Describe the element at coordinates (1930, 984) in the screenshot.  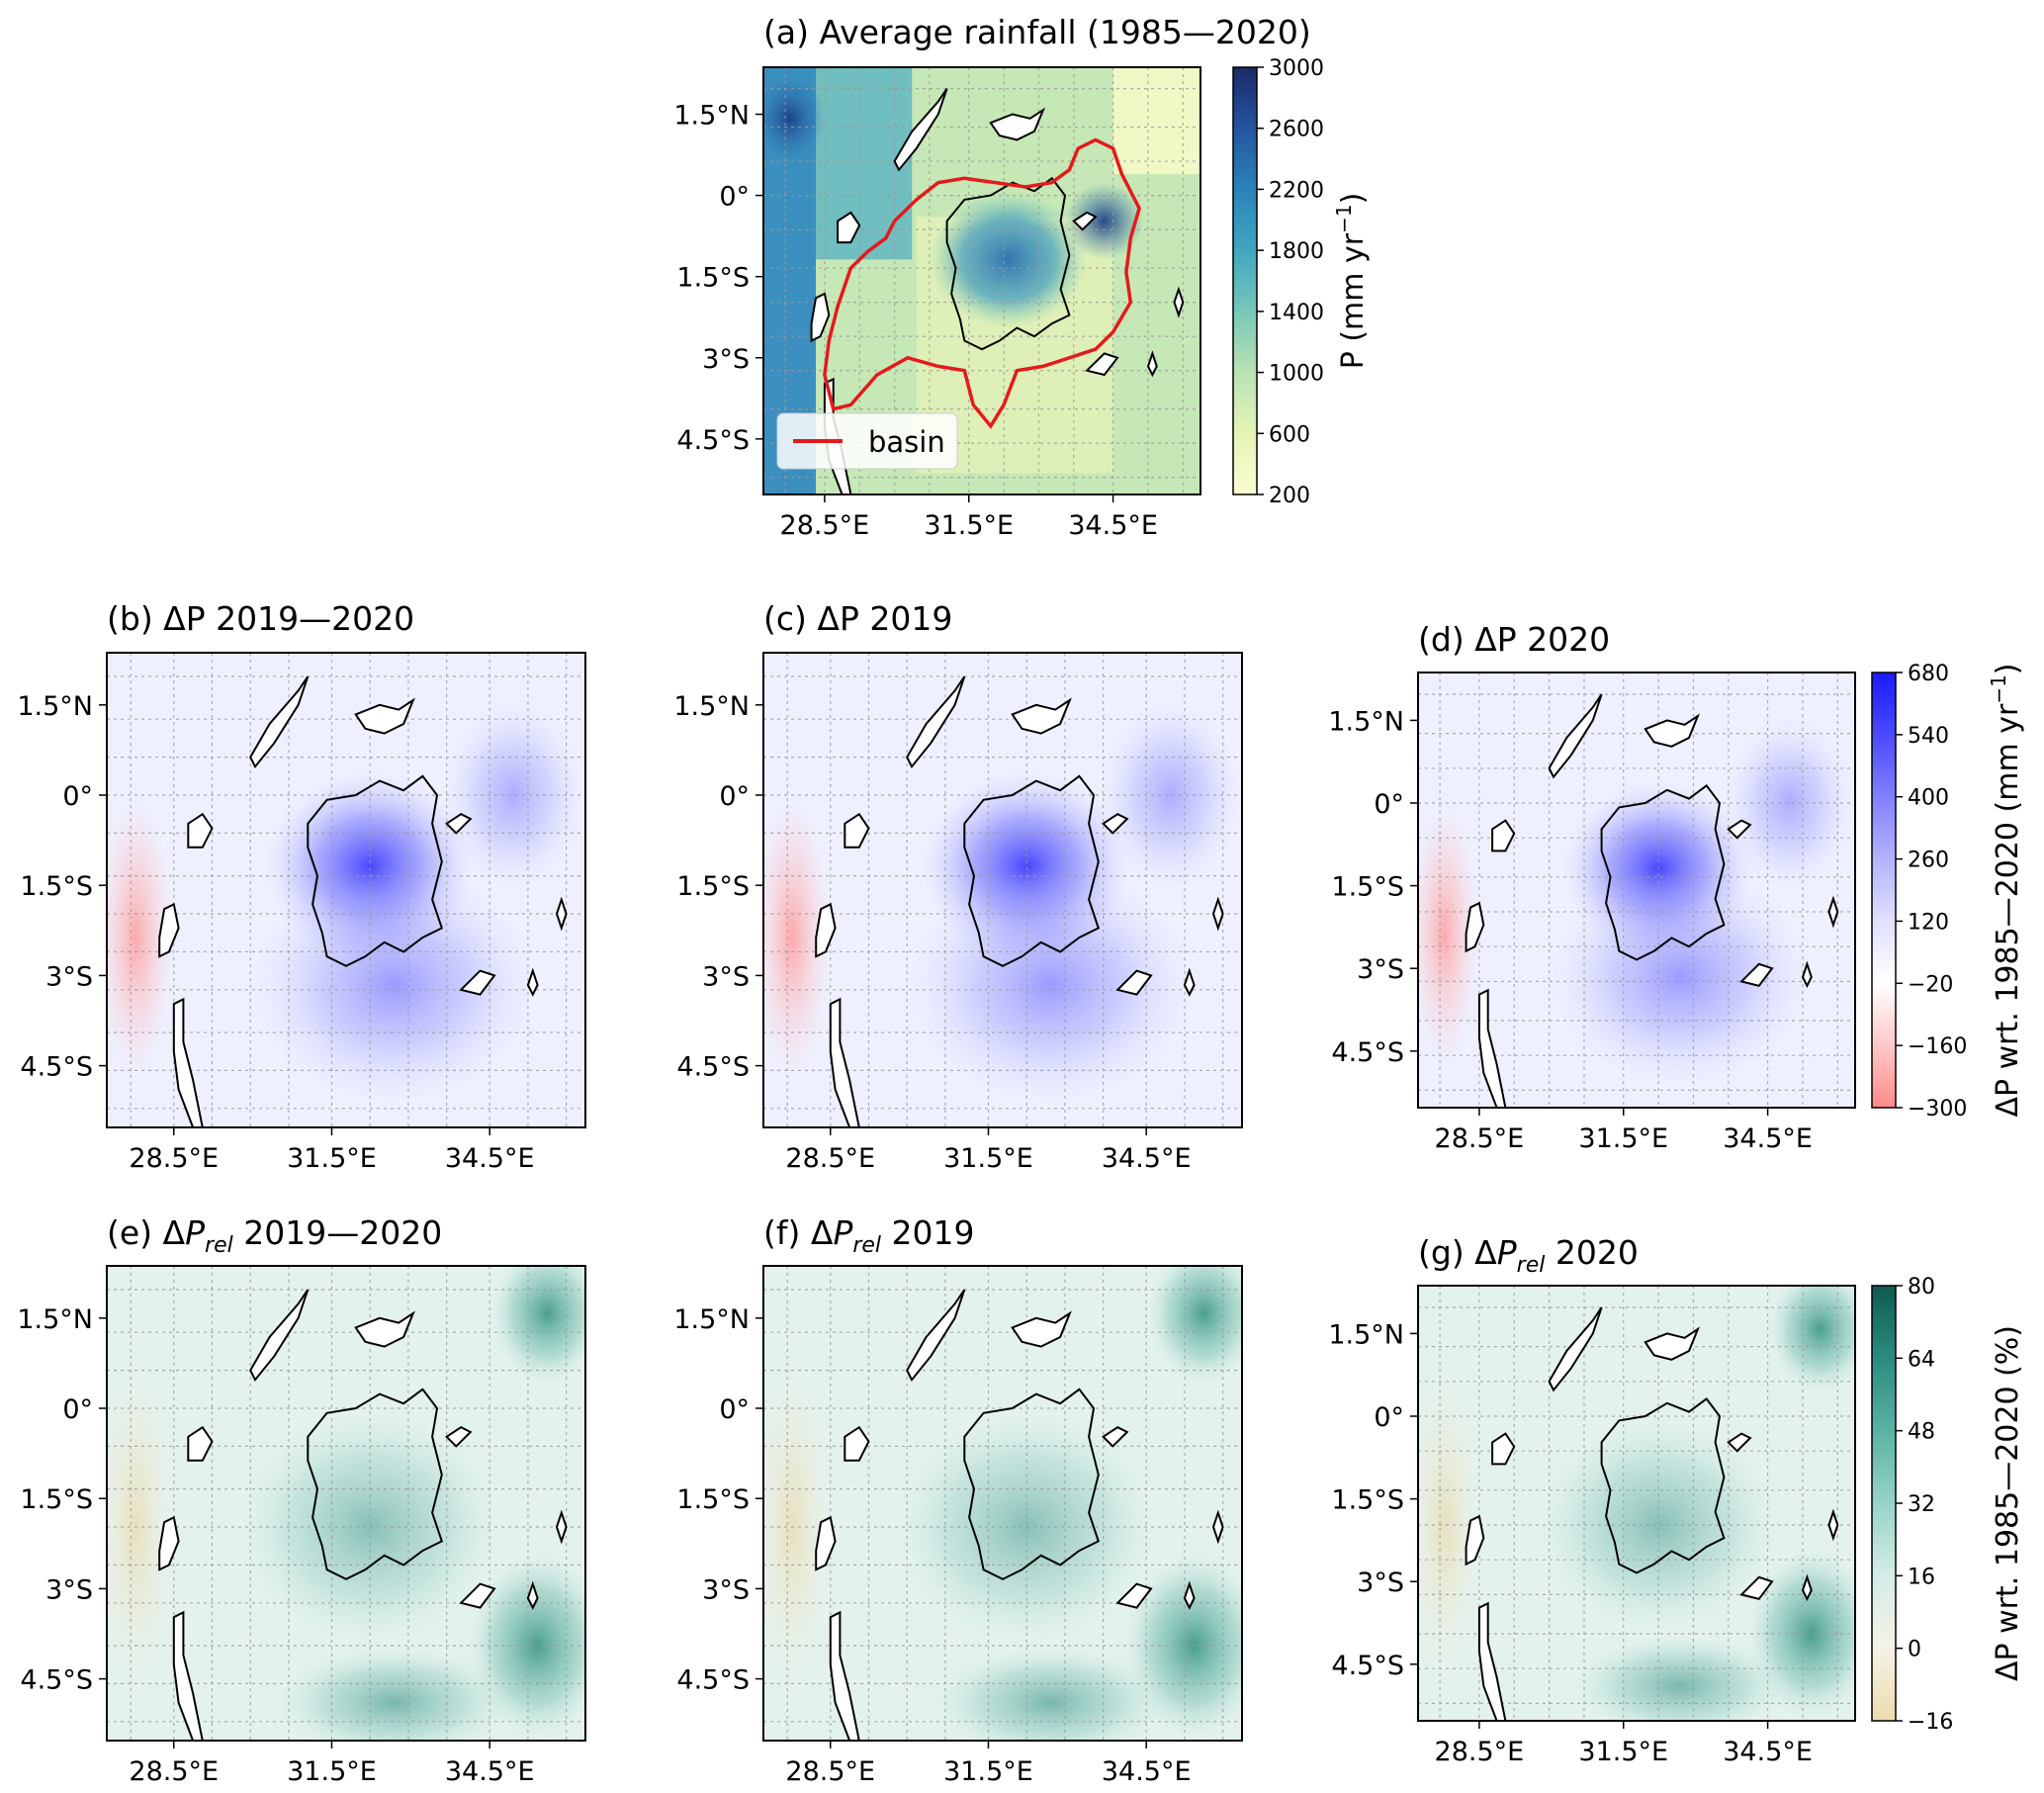
I see `colorbar-tick-label: −20` at that location.